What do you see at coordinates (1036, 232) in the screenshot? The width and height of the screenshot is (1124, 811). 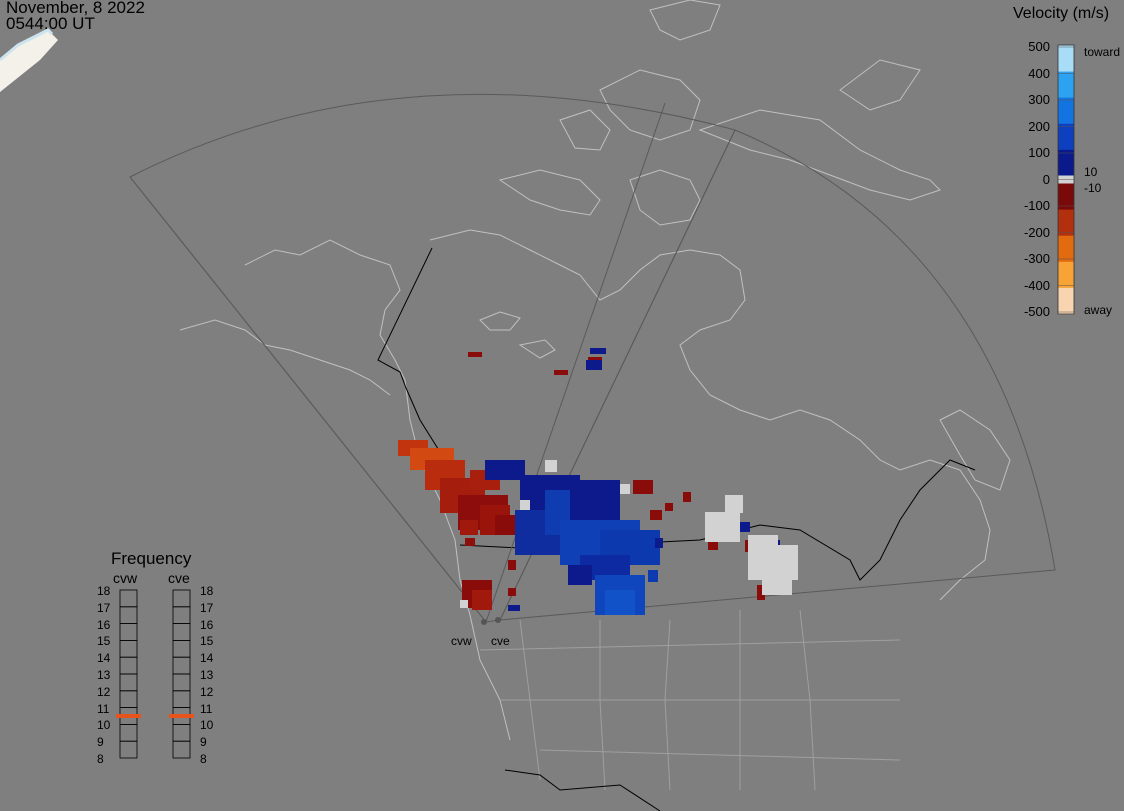 I see `colorbar-tick-label: -200` at bounding box center [1036, 232].